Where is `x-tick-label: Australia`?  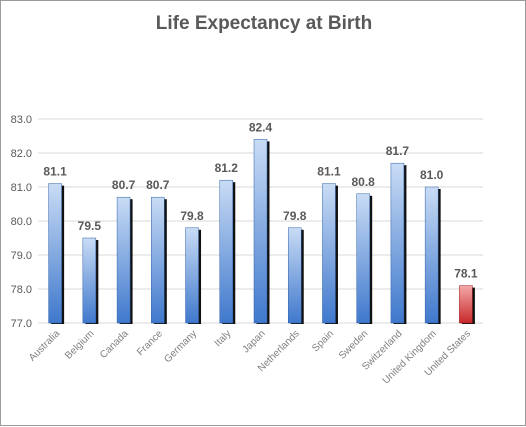
x-tick-label: Australia is located at coordinates (45, 346).